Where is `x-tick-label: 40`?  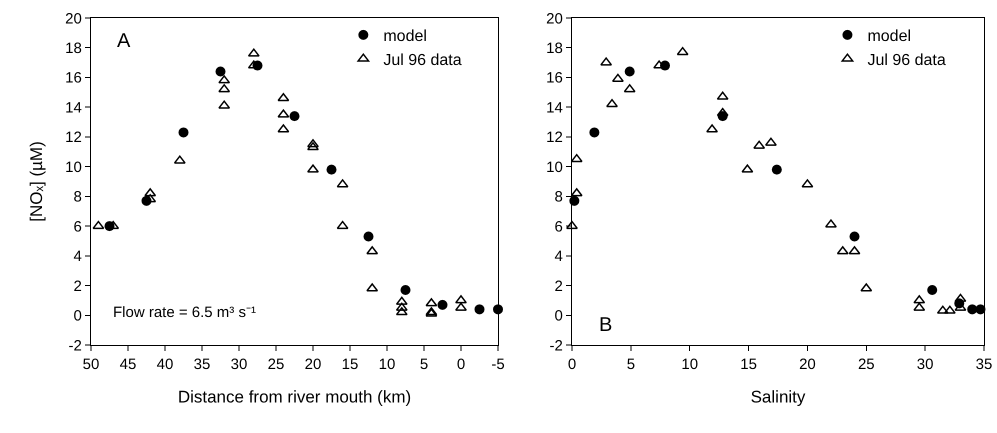
x-tick-label: 40 is located at coordinates (165, 365).